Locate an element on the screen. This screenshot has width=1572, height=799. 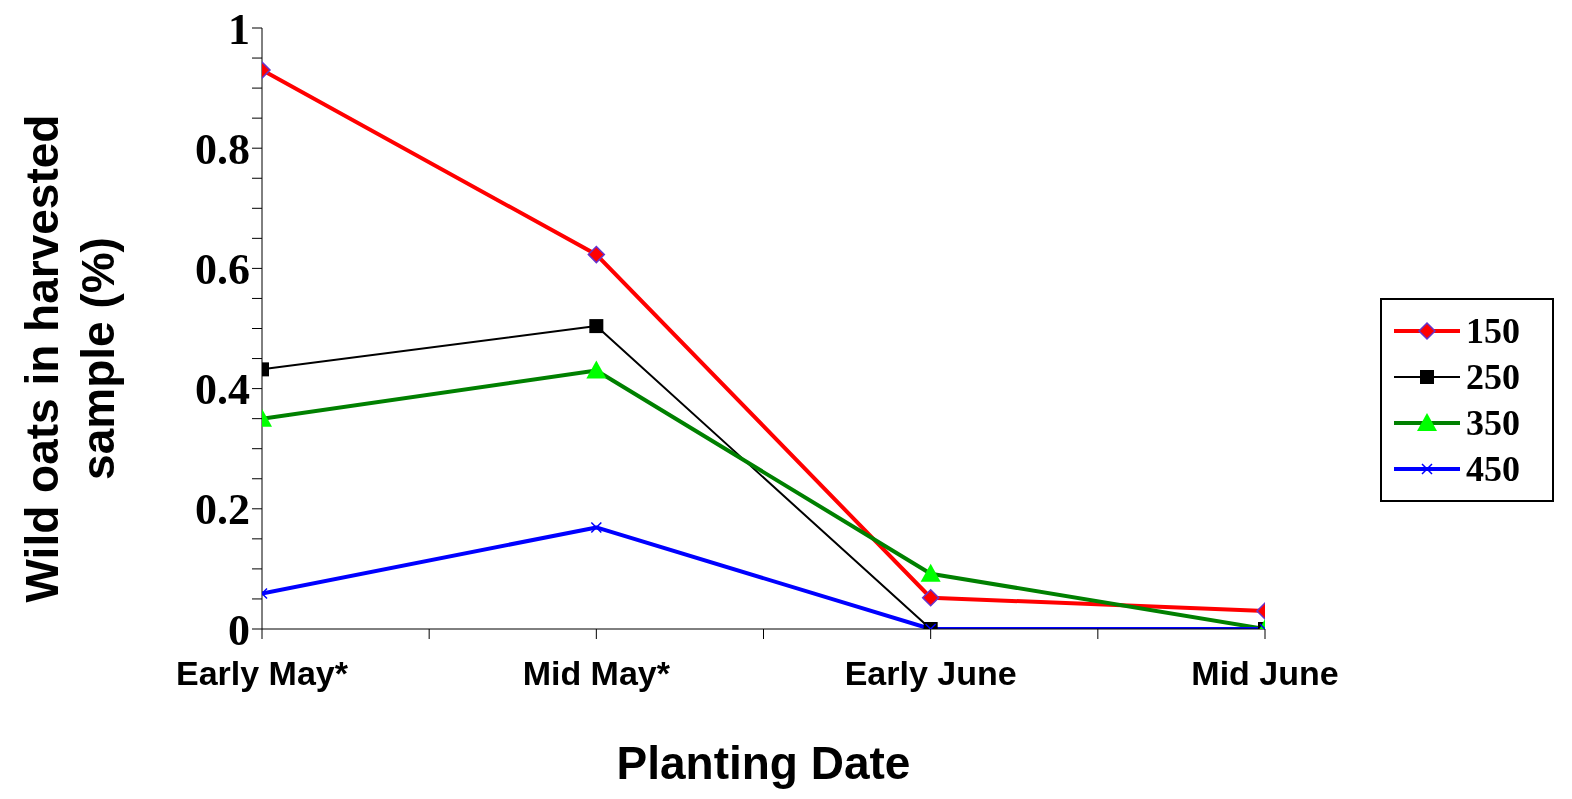
x-tick-label: Early May* is located at coordinates (262, 673).